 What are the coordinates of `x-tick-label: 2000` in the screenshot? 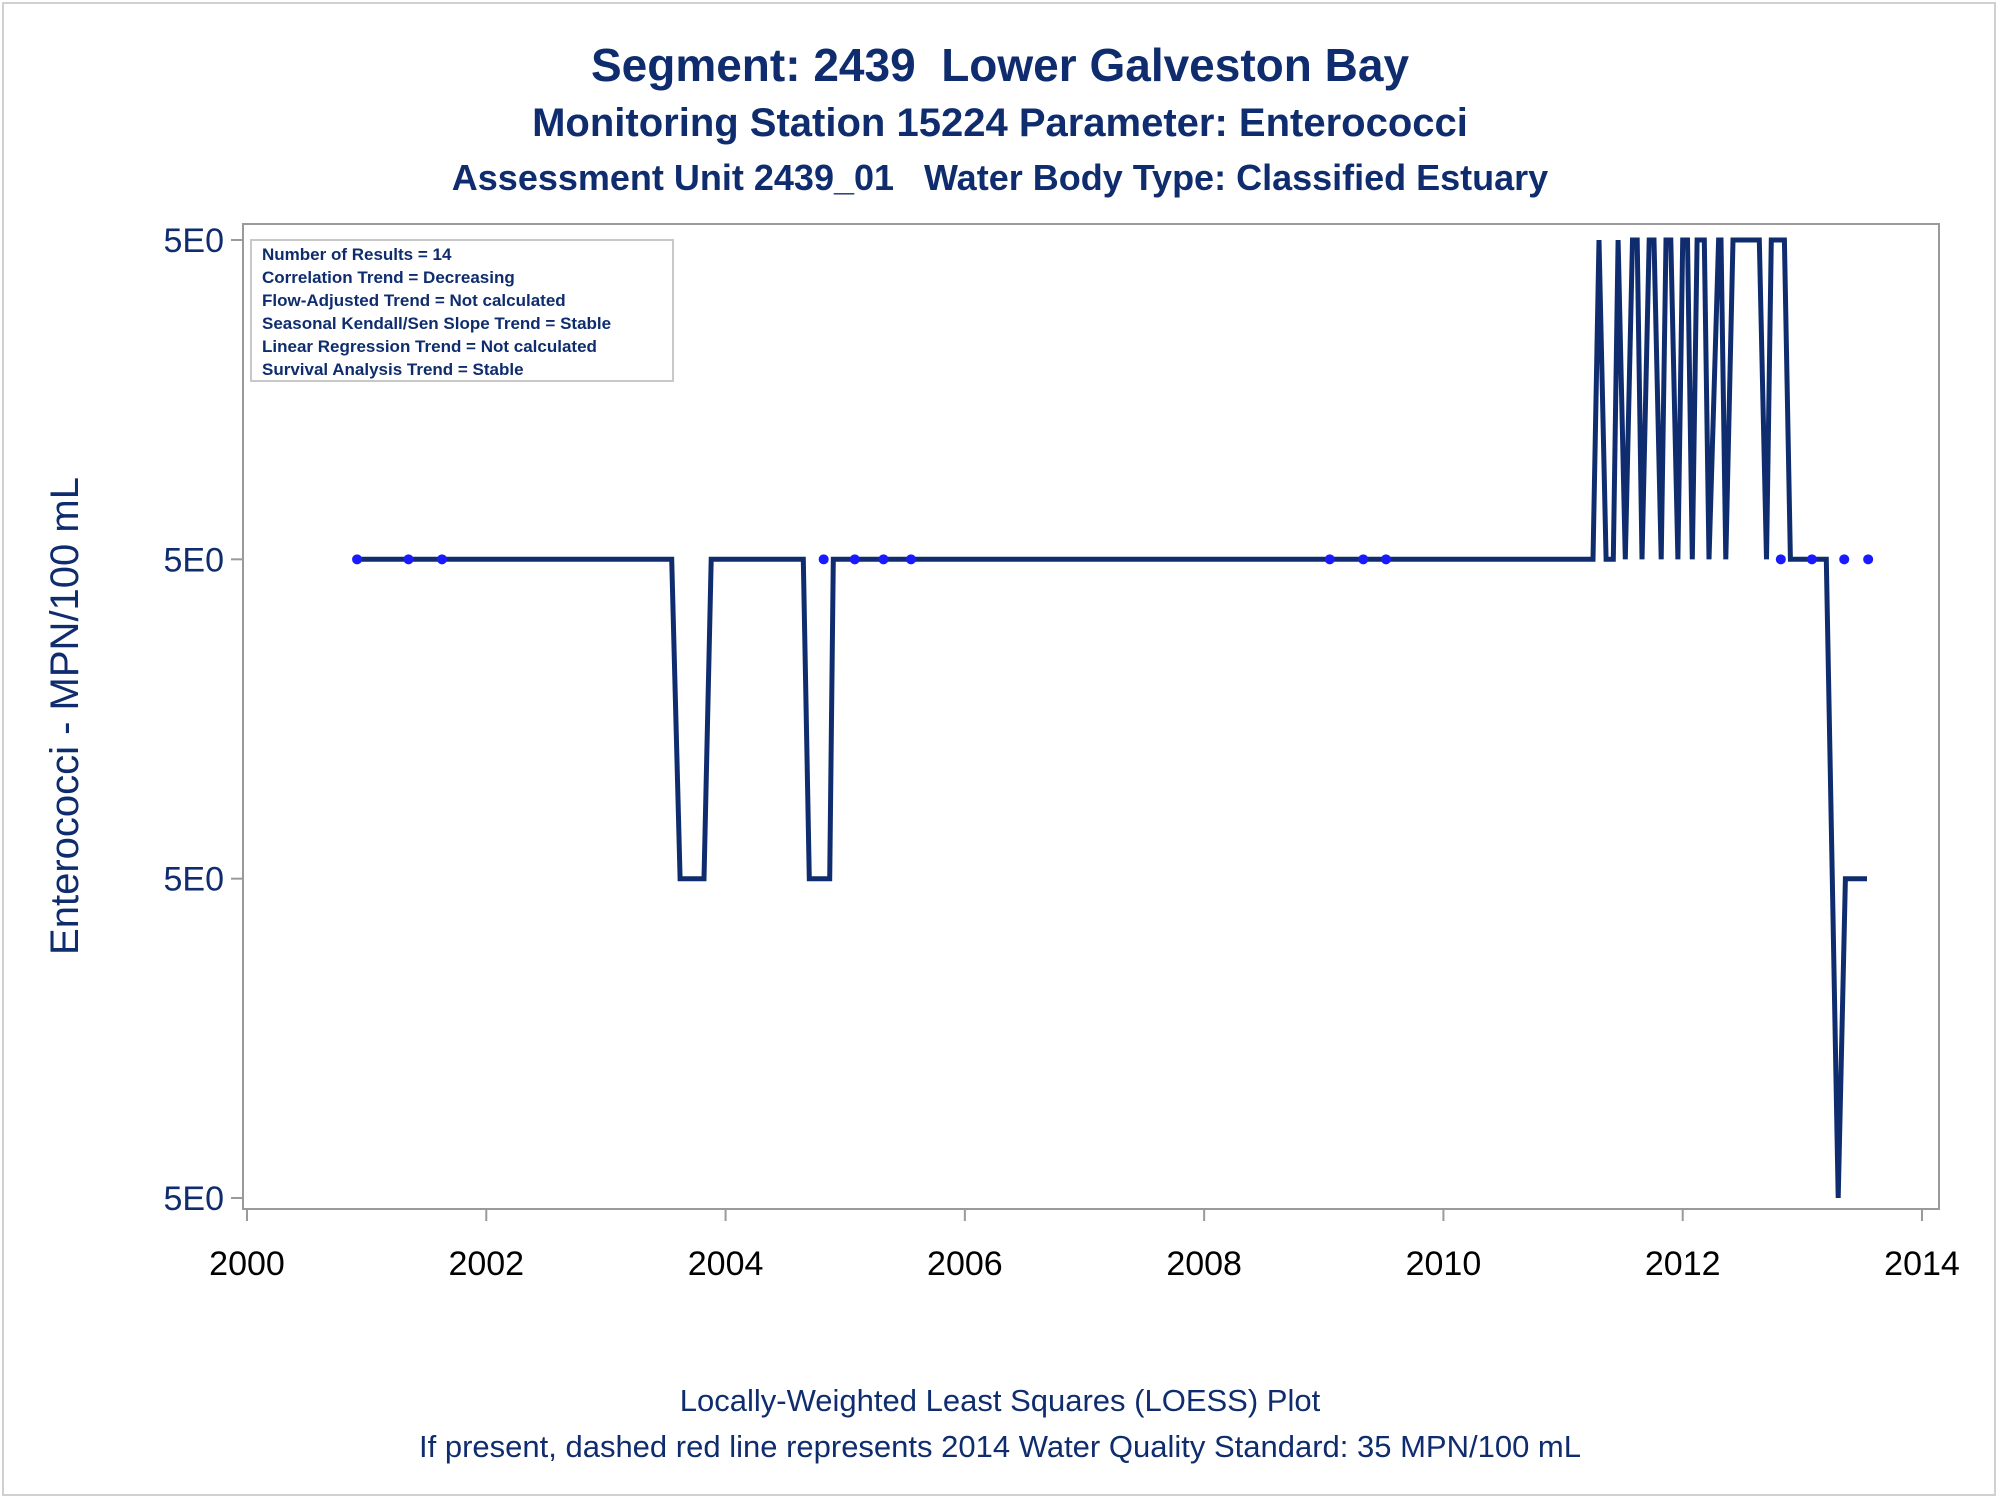 It's located at (247, 1264).